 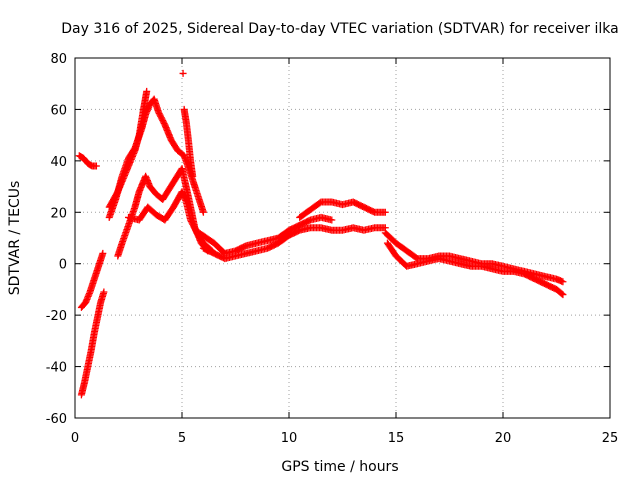 I want to click on series-late-track, so click(x=170, y=221).